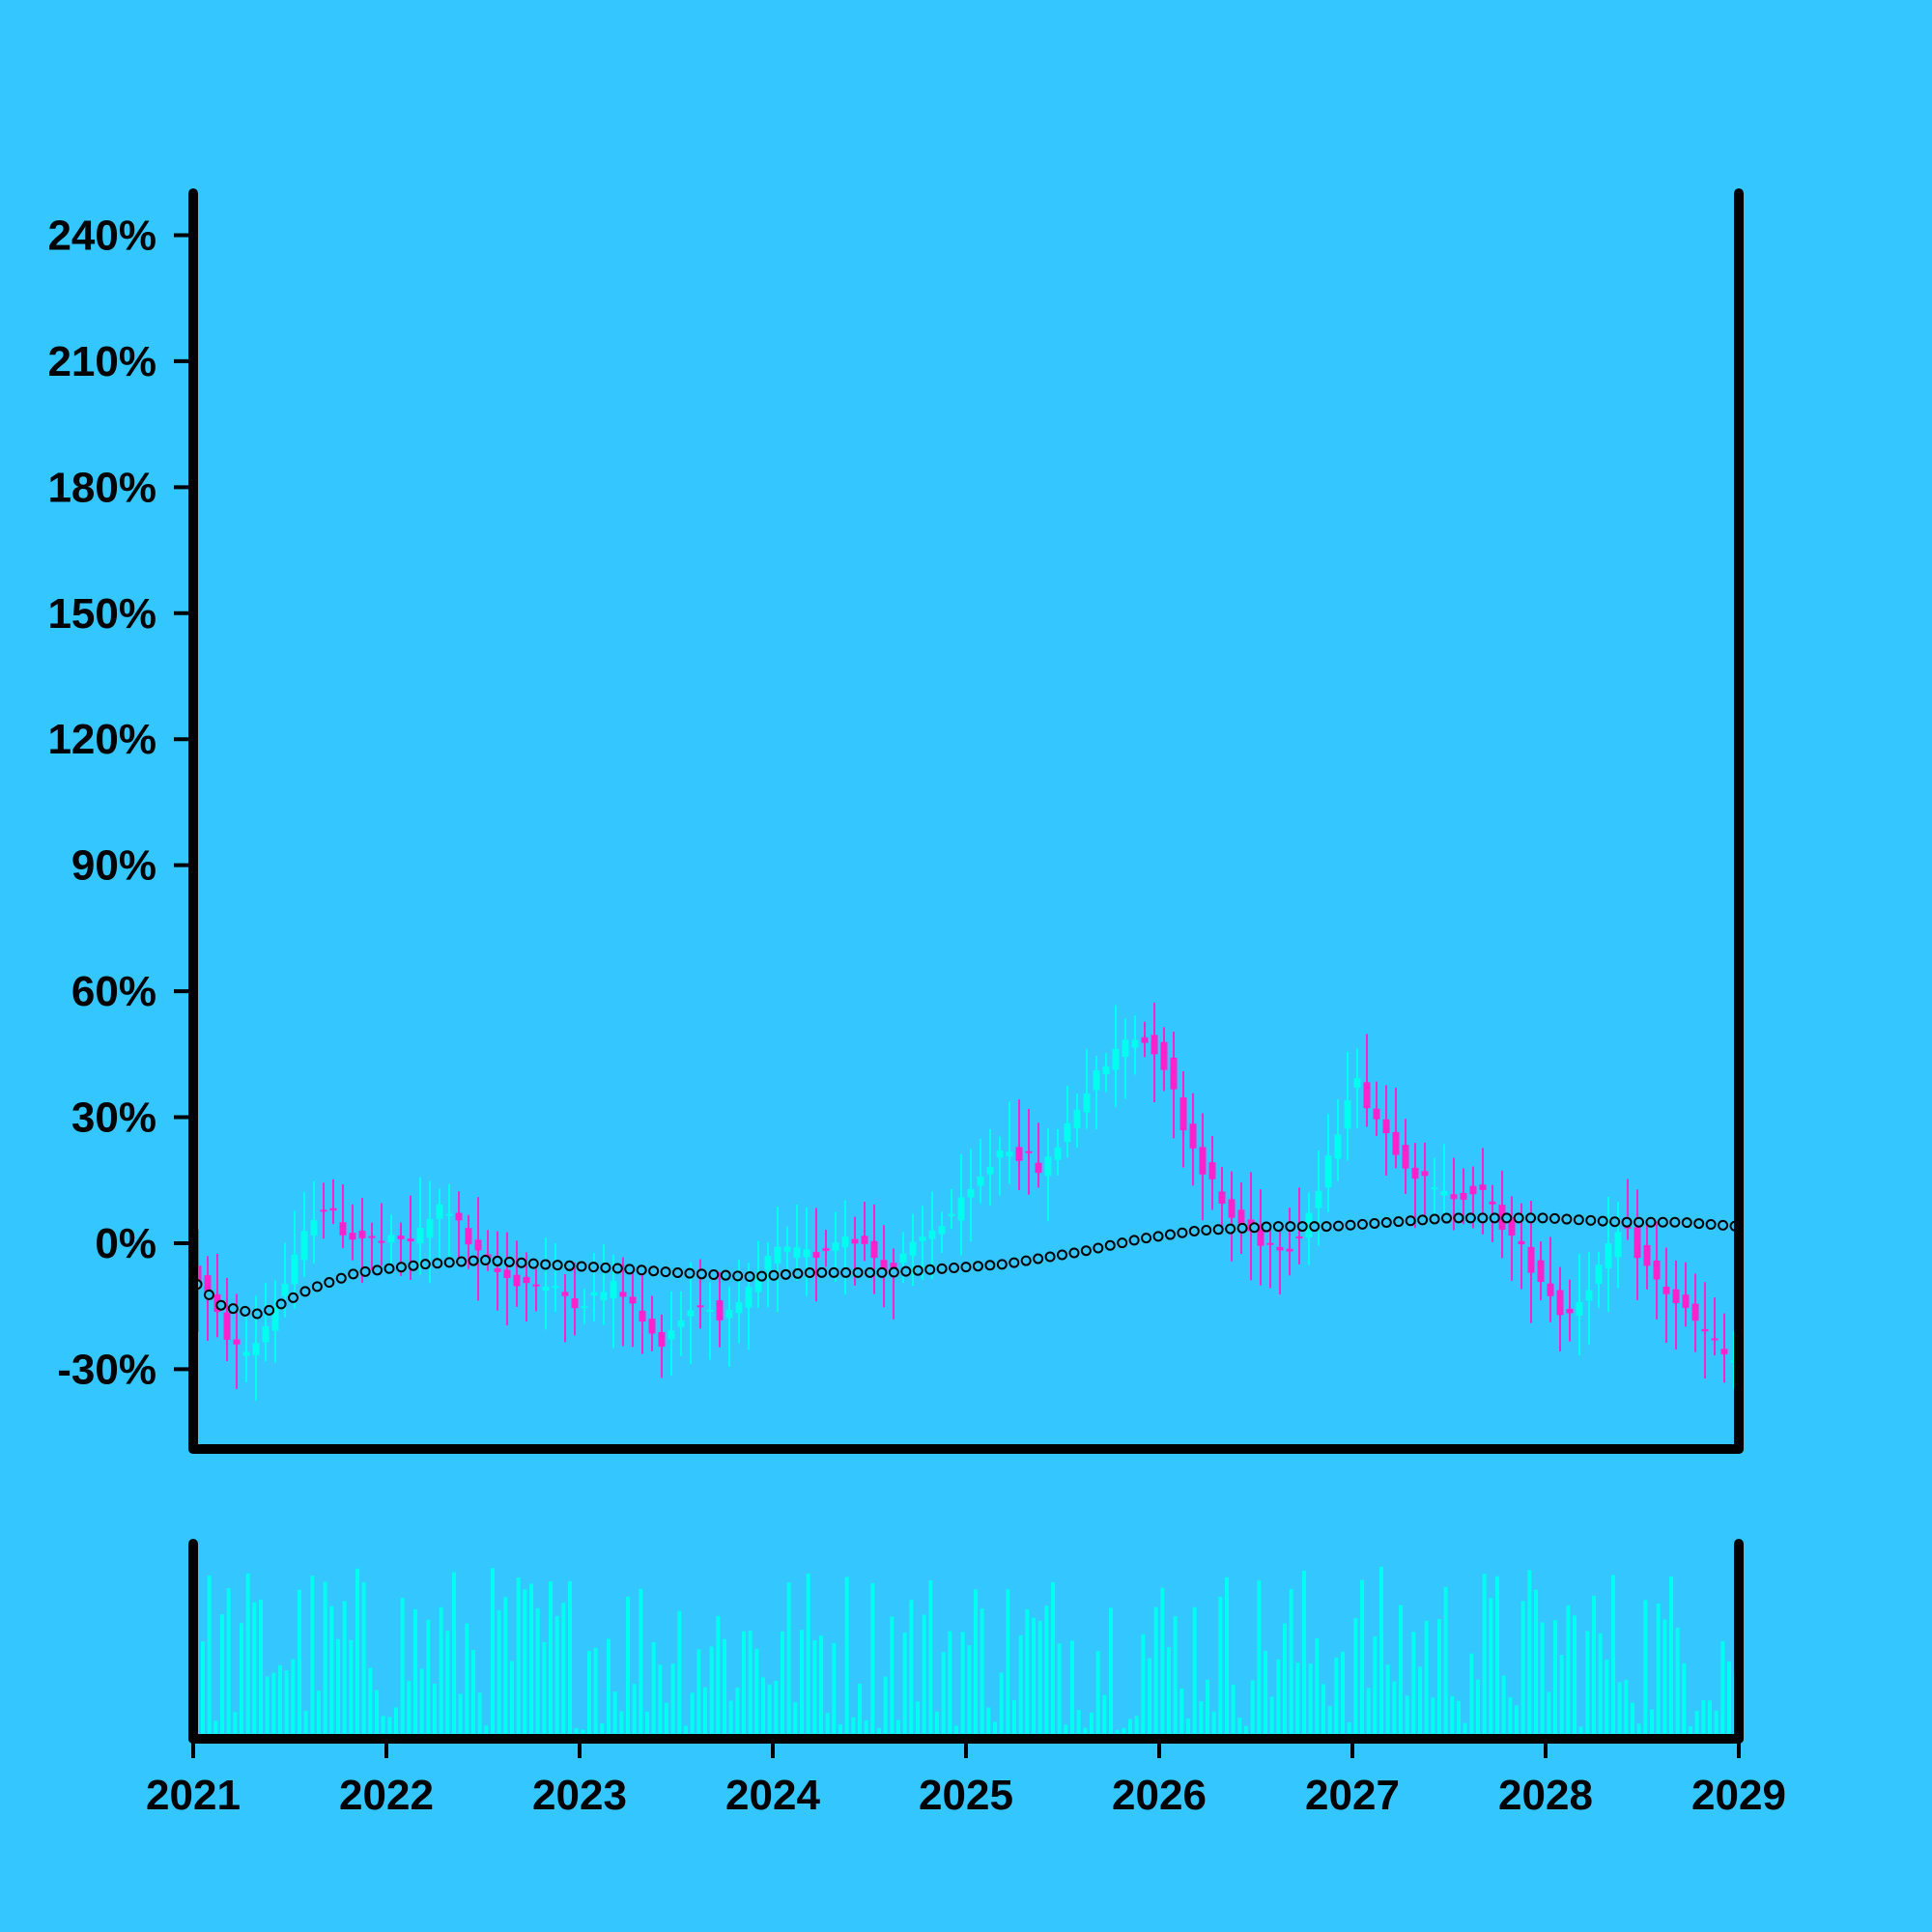 Image resolution: width=1932 pixels, height=1932 pixels. Describe the element at coordinates (101, 487) in the screenshot. I see `y-tick-label: 180%` at that location.